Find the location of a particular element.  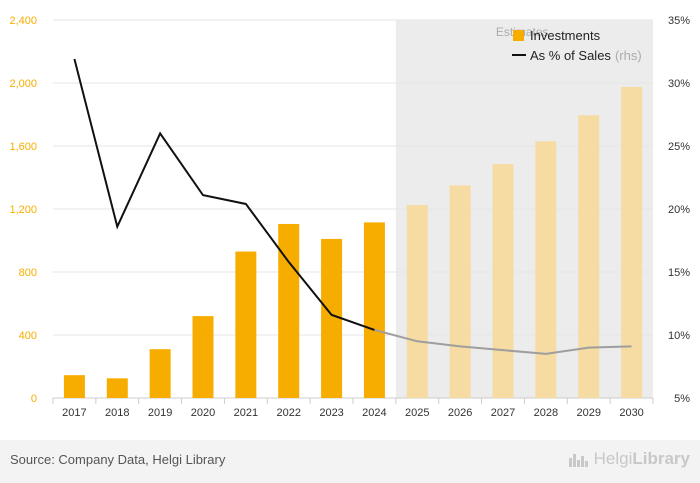

left-tick-label: 2,400 is located at coordinates (23, 21).